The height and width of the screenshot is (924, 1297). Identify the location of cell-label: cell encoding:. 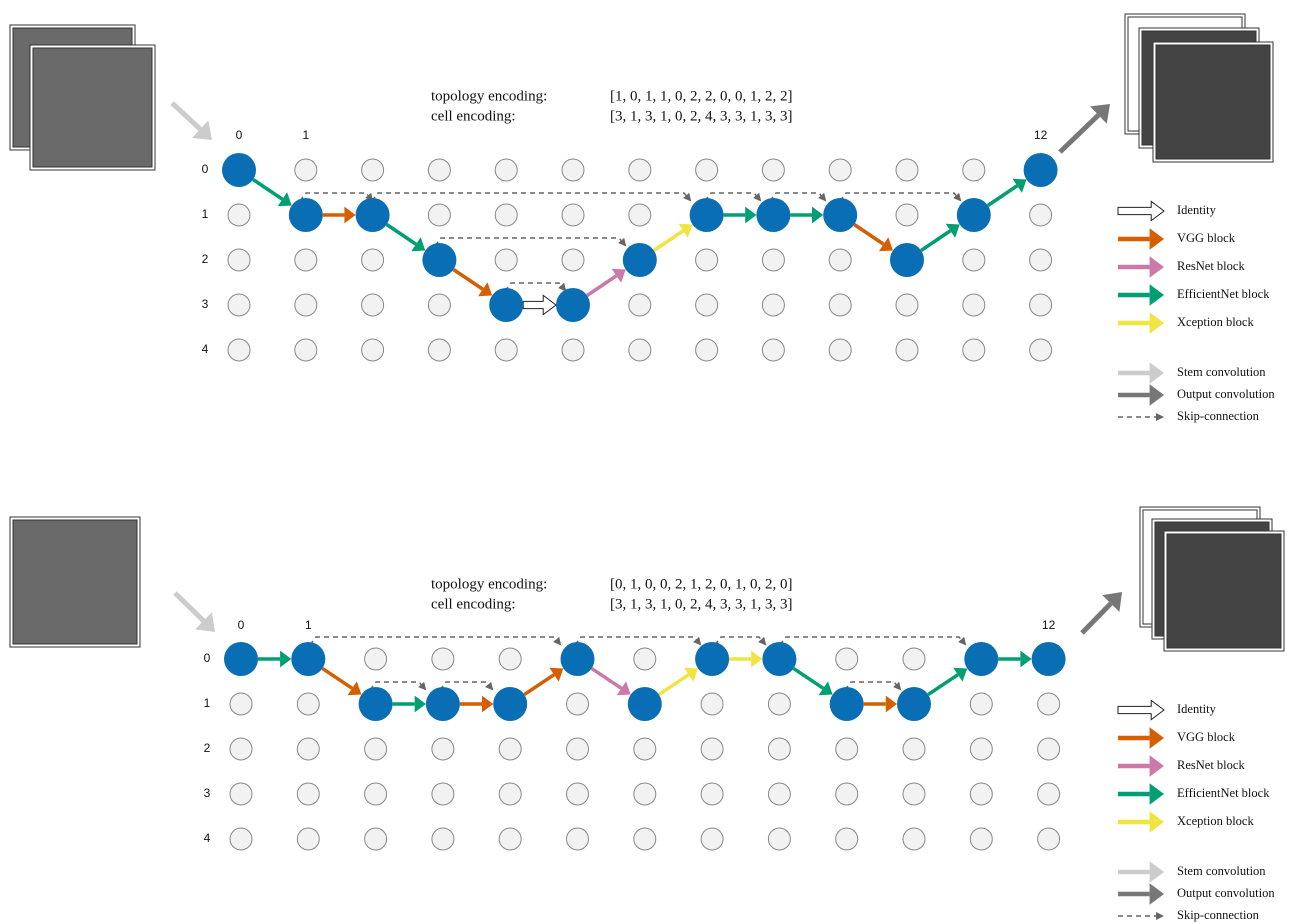
(473, 604).